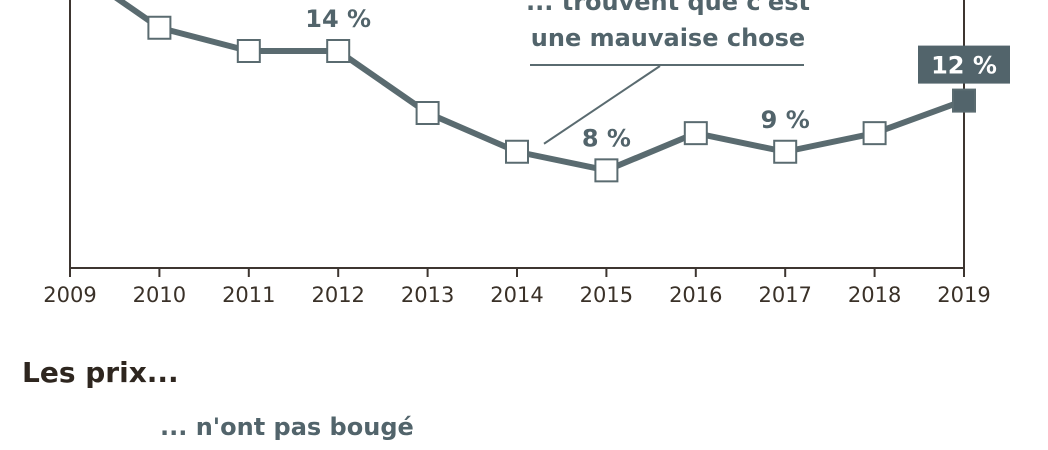  I want to click on x-tick-label-2012: 2012, so click(337, 295).